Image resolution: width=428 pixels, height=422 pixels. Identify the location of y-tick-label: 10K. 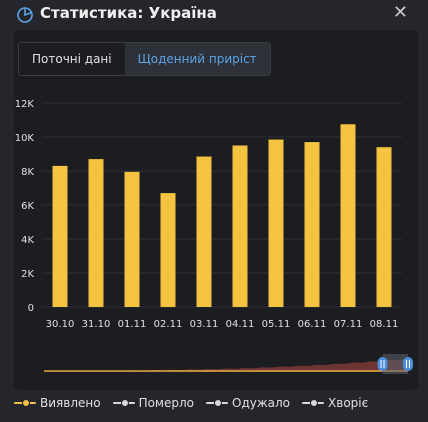
(25, 138).